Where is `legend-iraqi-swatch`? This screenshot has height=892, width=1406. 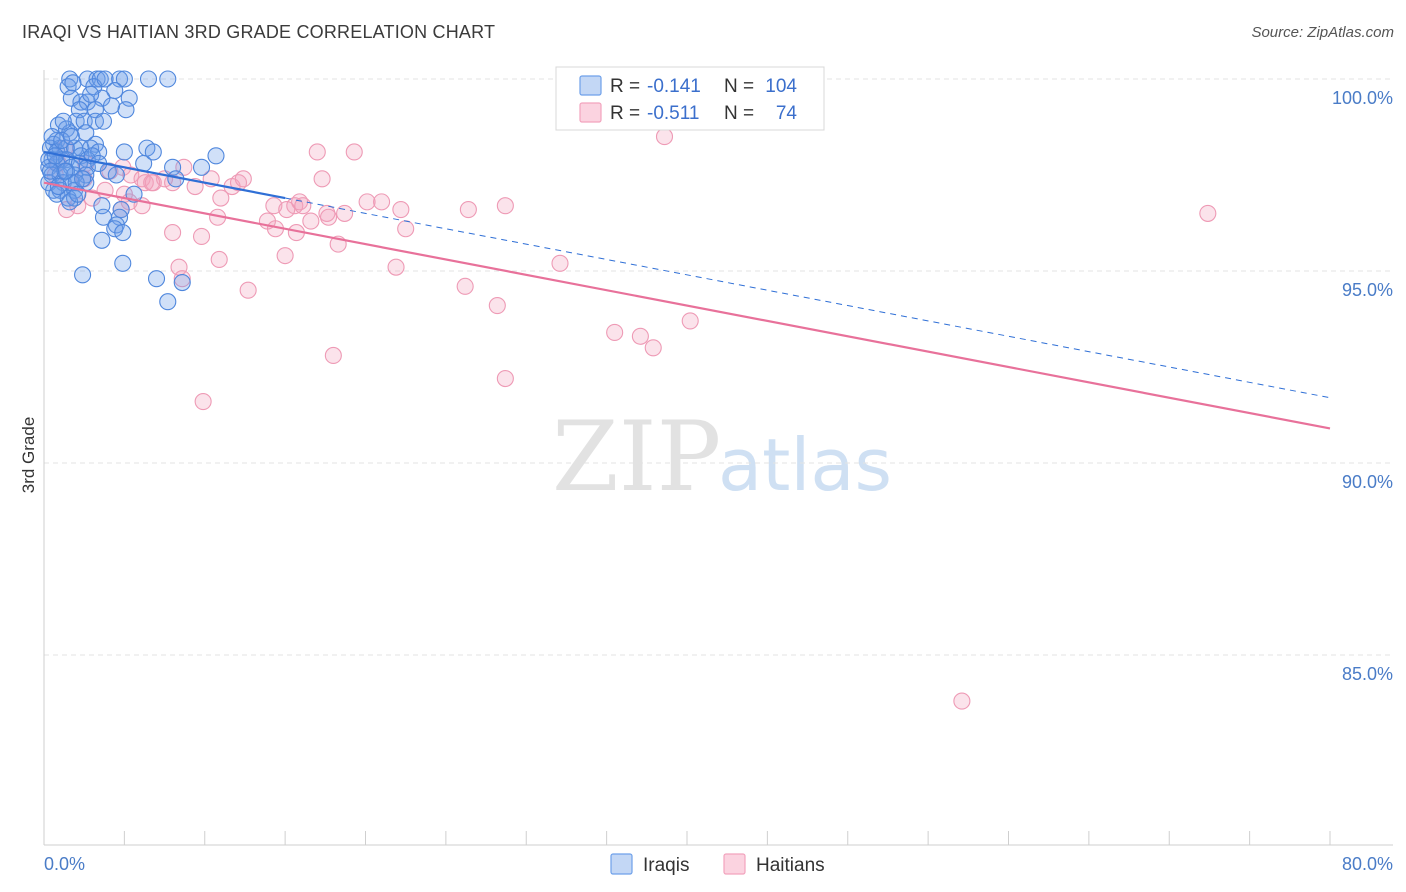
legend-iraqi-swatch is located at coordinates (590, 85).